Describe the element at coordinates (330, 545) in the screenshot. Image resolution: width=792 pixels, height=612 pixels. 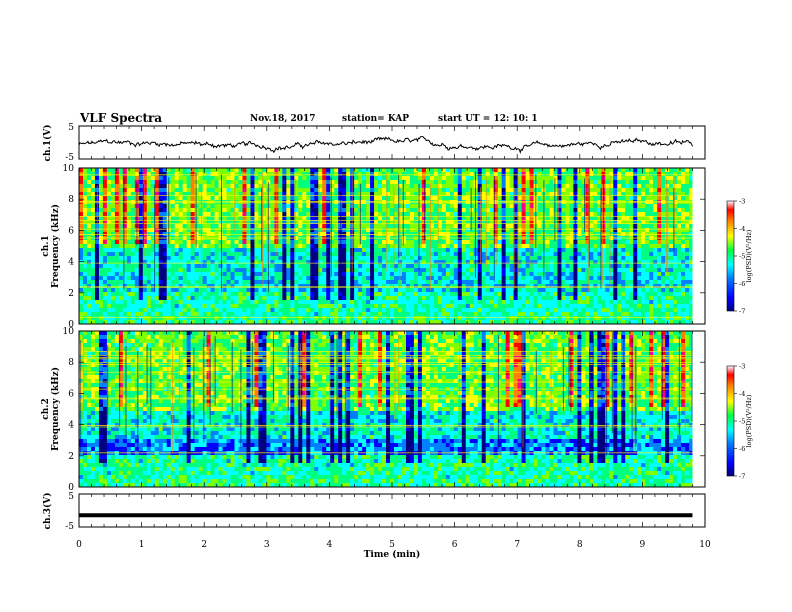
I see `x-tick-label: 4` at that location.